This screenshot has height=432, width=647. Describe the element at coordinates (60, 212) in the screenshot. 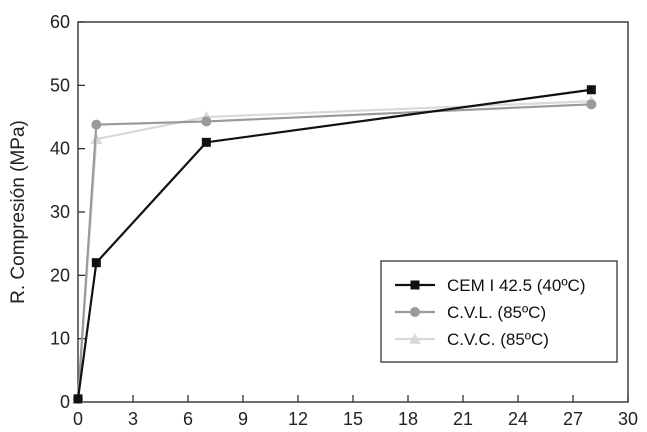

I see `y-tick-label: 30` at that location.